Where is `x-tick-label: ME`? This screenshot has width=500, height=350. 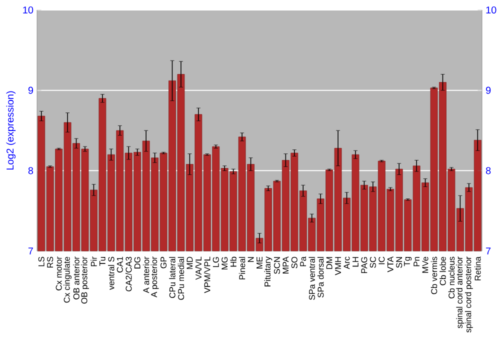 x-tick-label: ME is located at coordinates (259, 262).